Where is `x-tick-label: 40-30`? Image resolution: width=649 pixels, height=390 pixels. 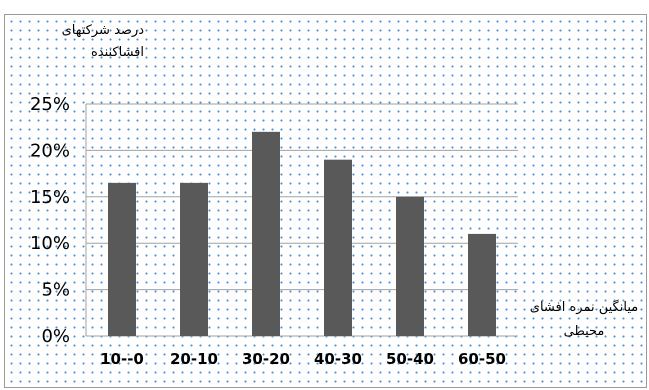 x-tick-label: 40-30 is located at coordinates (338, 359).